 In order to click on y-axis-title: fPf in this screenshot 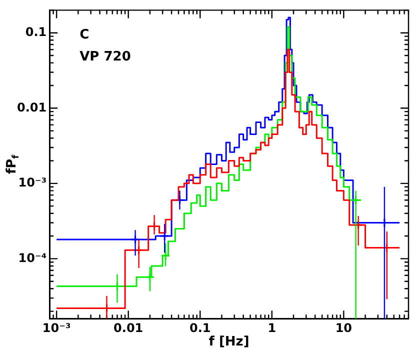, I will do `click(13, 164)`.